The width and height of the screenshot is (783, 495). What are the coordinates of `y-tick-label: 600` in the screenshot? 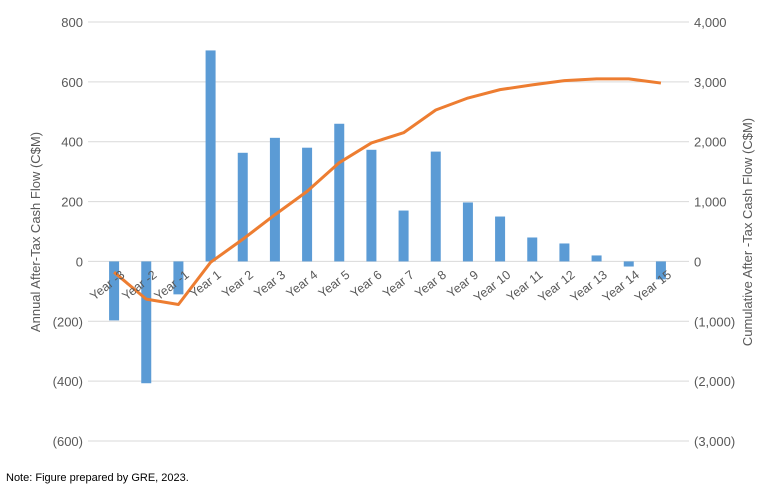 It's located at (72, 82).